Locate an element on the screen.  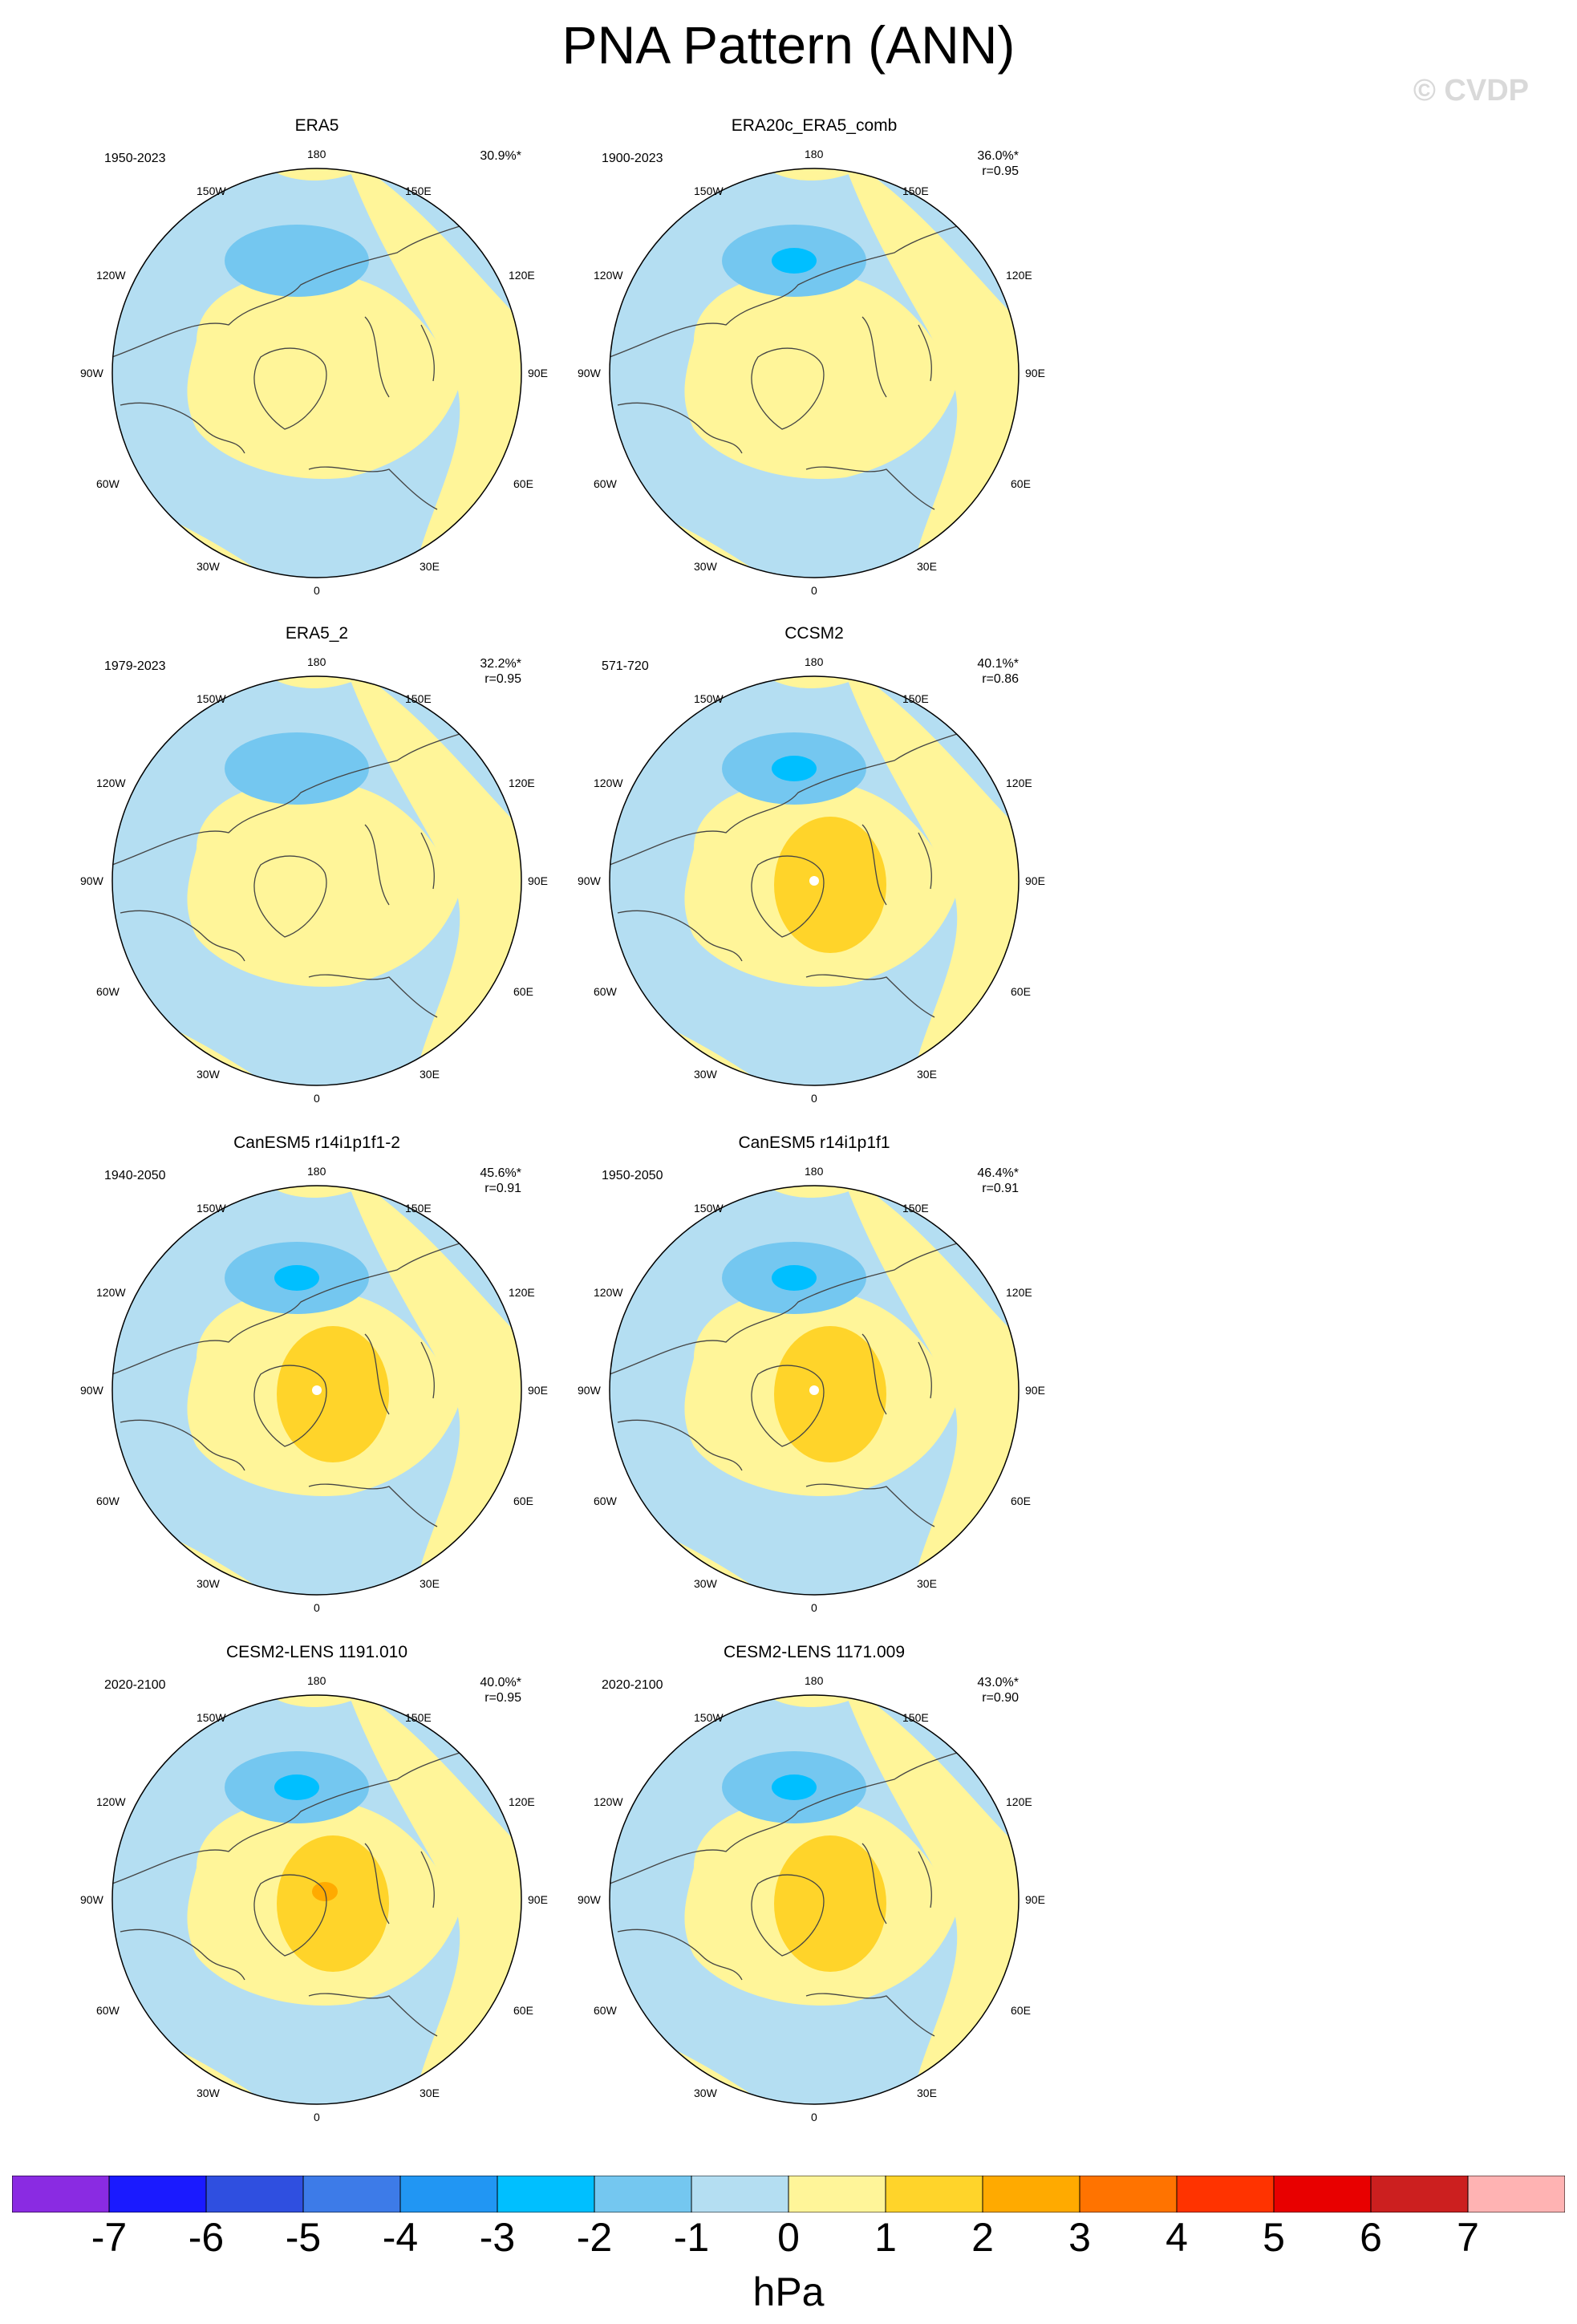
explained-variance: 45.6%* is located at coordinates (500, 1173).